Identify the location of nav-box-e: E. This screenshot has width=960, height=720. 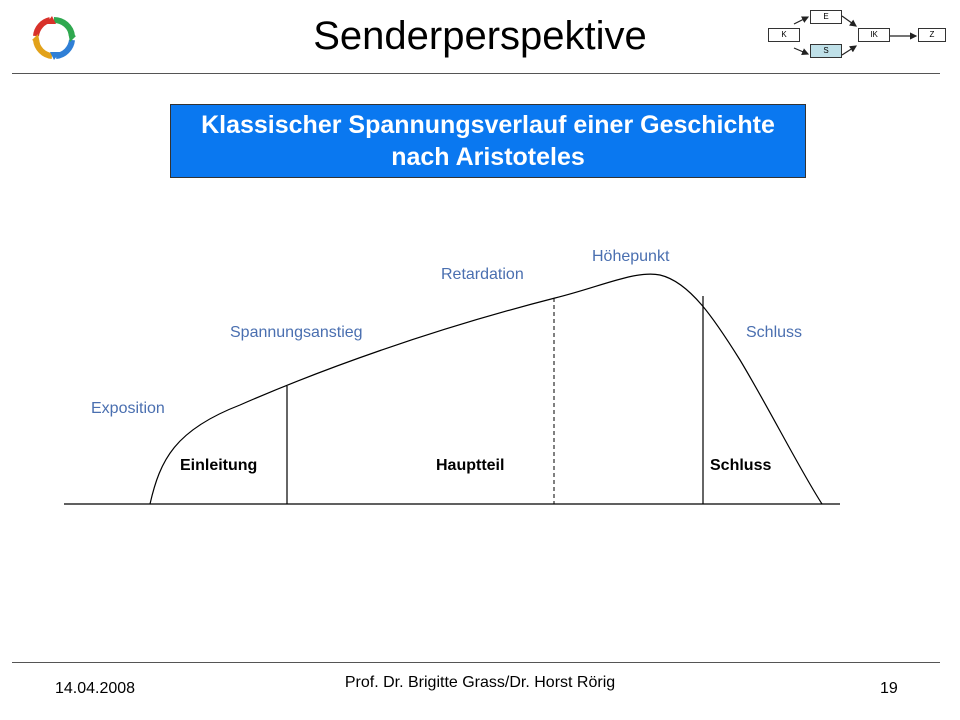
(826, 17).